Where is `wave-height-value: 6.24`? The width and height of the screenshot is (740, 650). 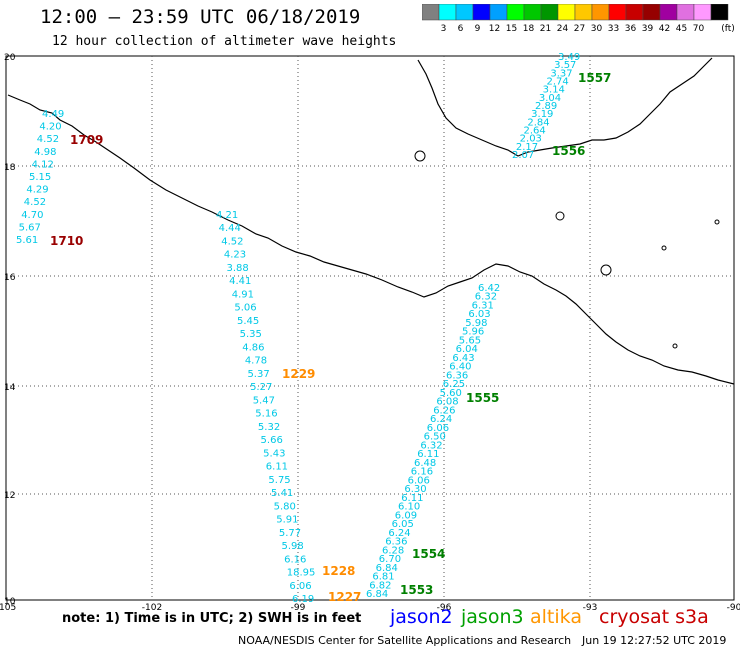 wave-height-value: 6.24 is located at coordinates (399, 533).